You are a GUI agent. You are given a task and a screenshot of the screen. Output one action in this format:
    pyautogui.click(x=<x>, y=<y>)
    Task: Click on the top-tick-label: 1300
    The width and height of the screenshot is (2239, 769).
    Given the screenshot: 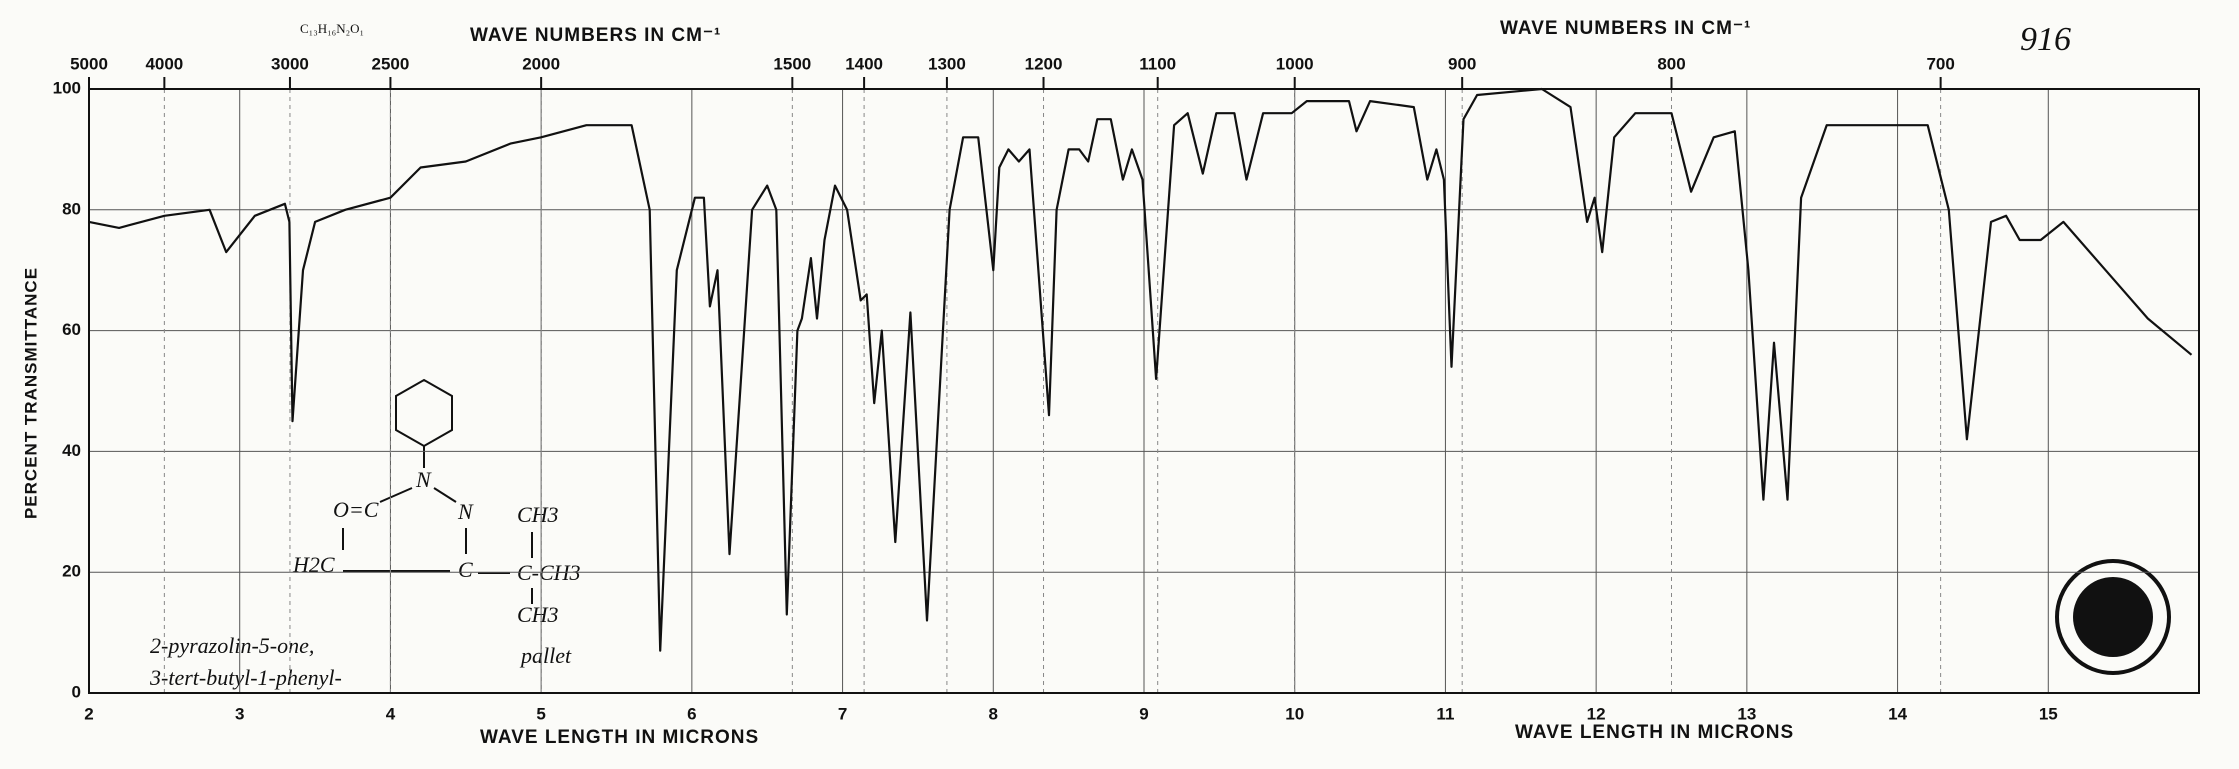 What is the action you would take?
    pyautogui.click(x=947, y=63)
    